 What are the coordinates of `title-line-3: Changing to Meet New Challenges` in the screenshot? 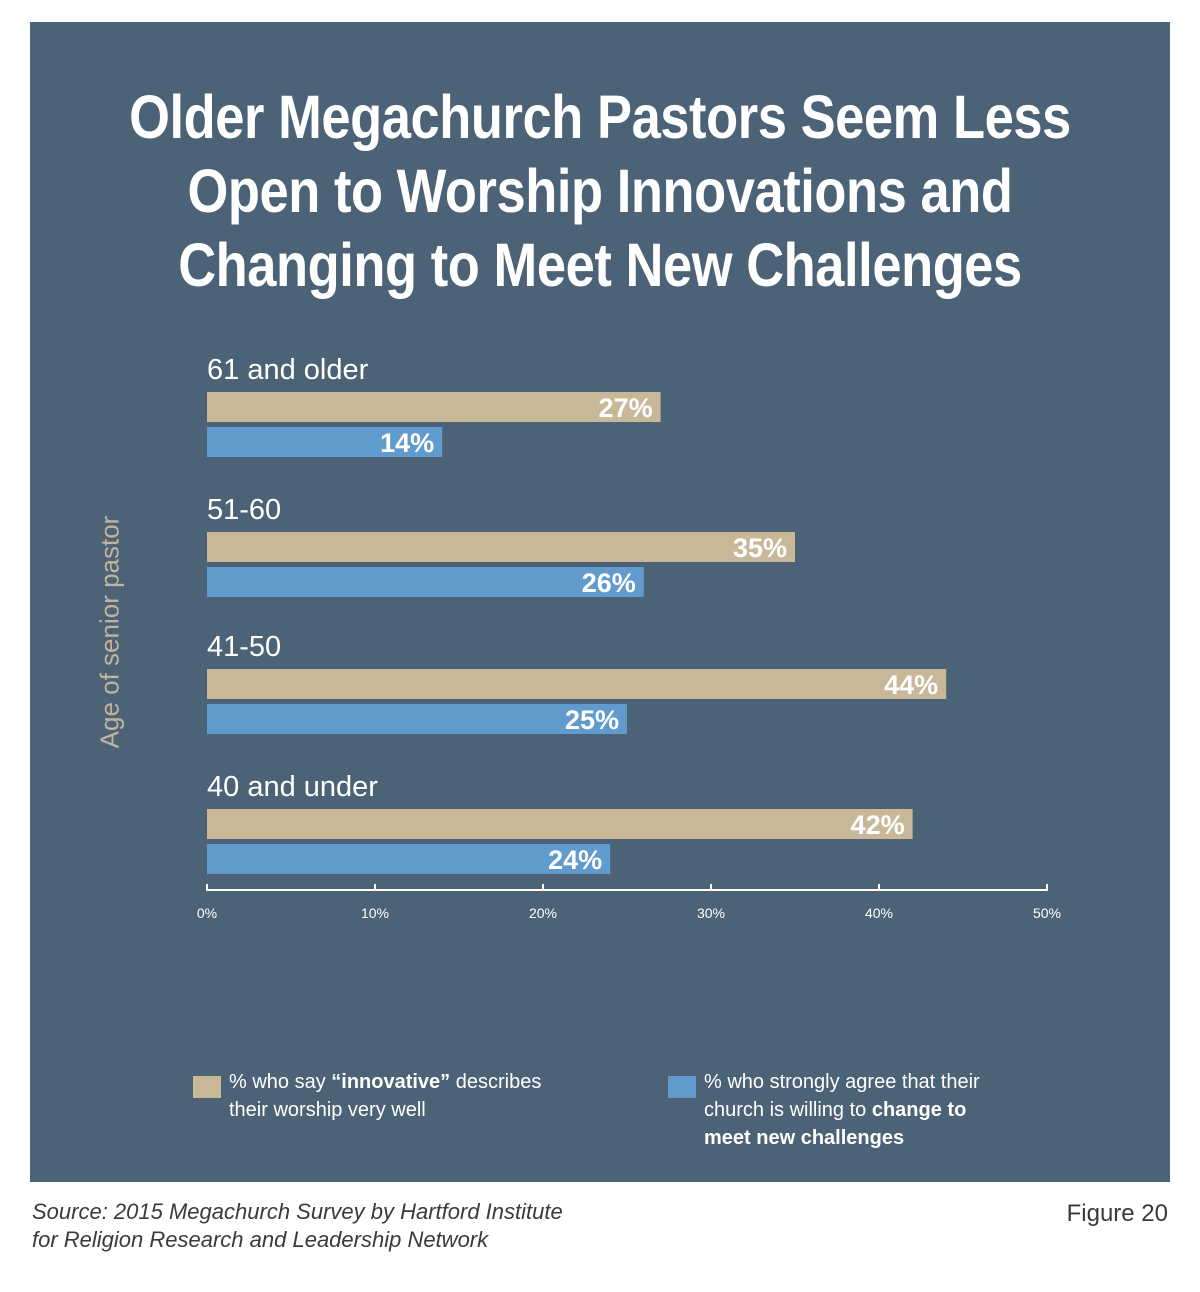 It's located at (600, 265).